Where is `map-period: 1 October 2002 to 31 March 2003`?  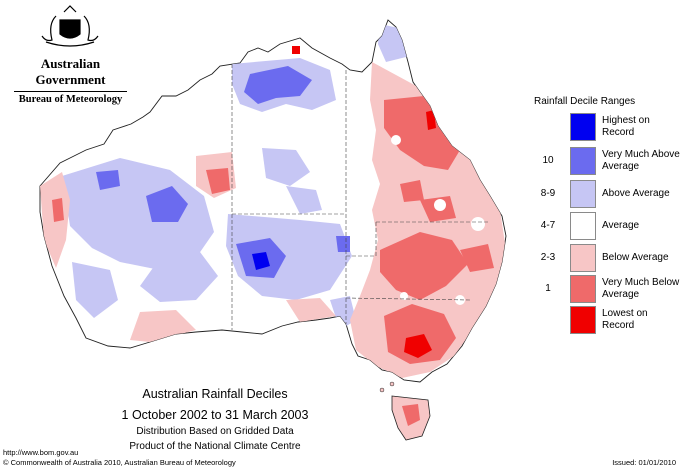
map-period: 1 October 2002 to 31 March 2003 is located at coordinates (215, 415).